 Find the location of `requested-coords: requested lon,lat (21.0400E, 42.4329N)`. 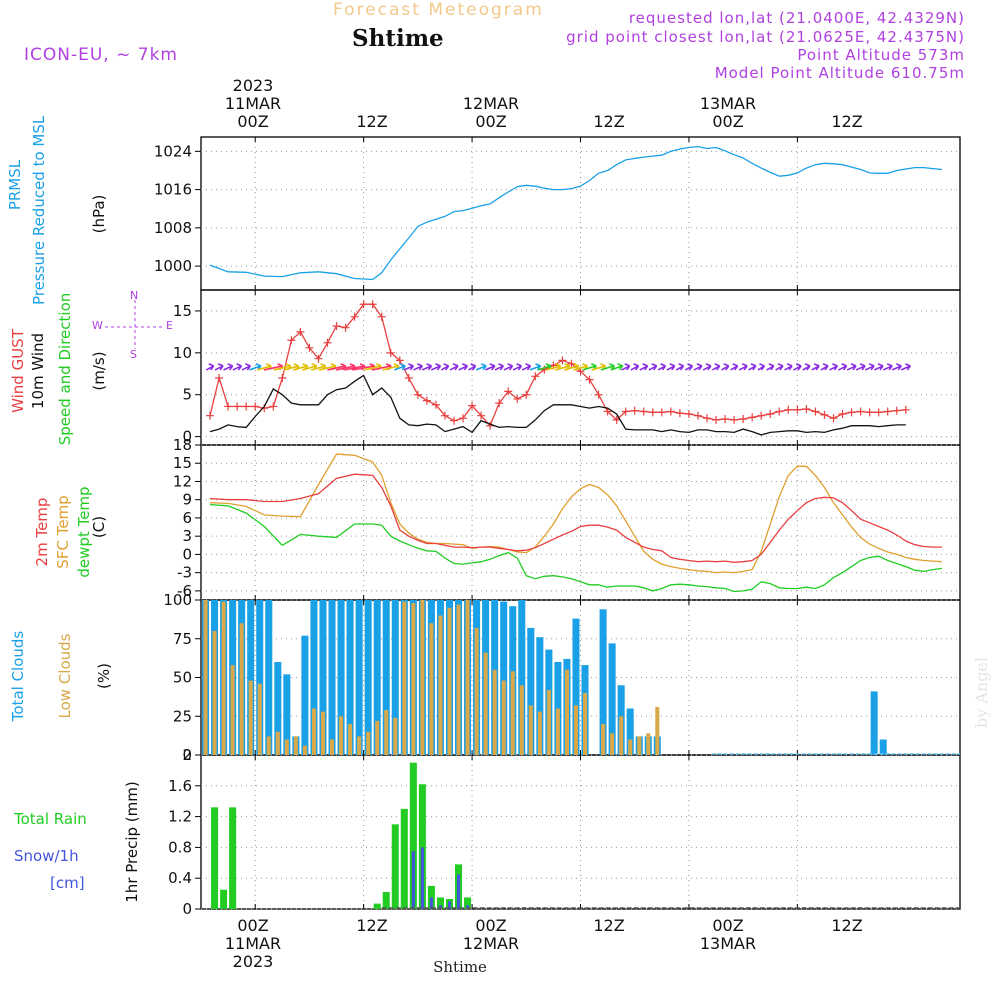

requested-coords: requested lon,lat (21.0400E, 42.4329N) is located at coordinates (796, 18).